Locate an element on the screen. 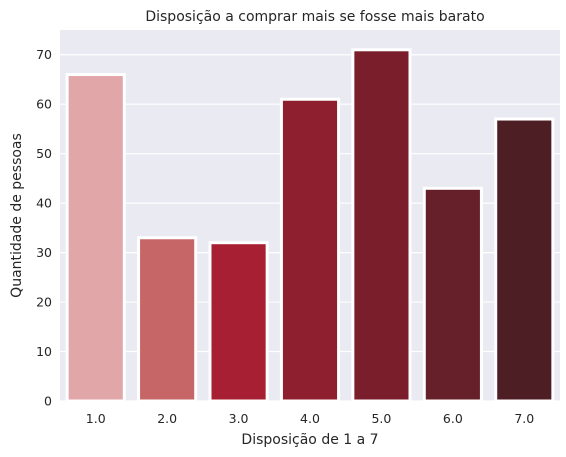  bar-3.0 is located at coordinates (238, 322).